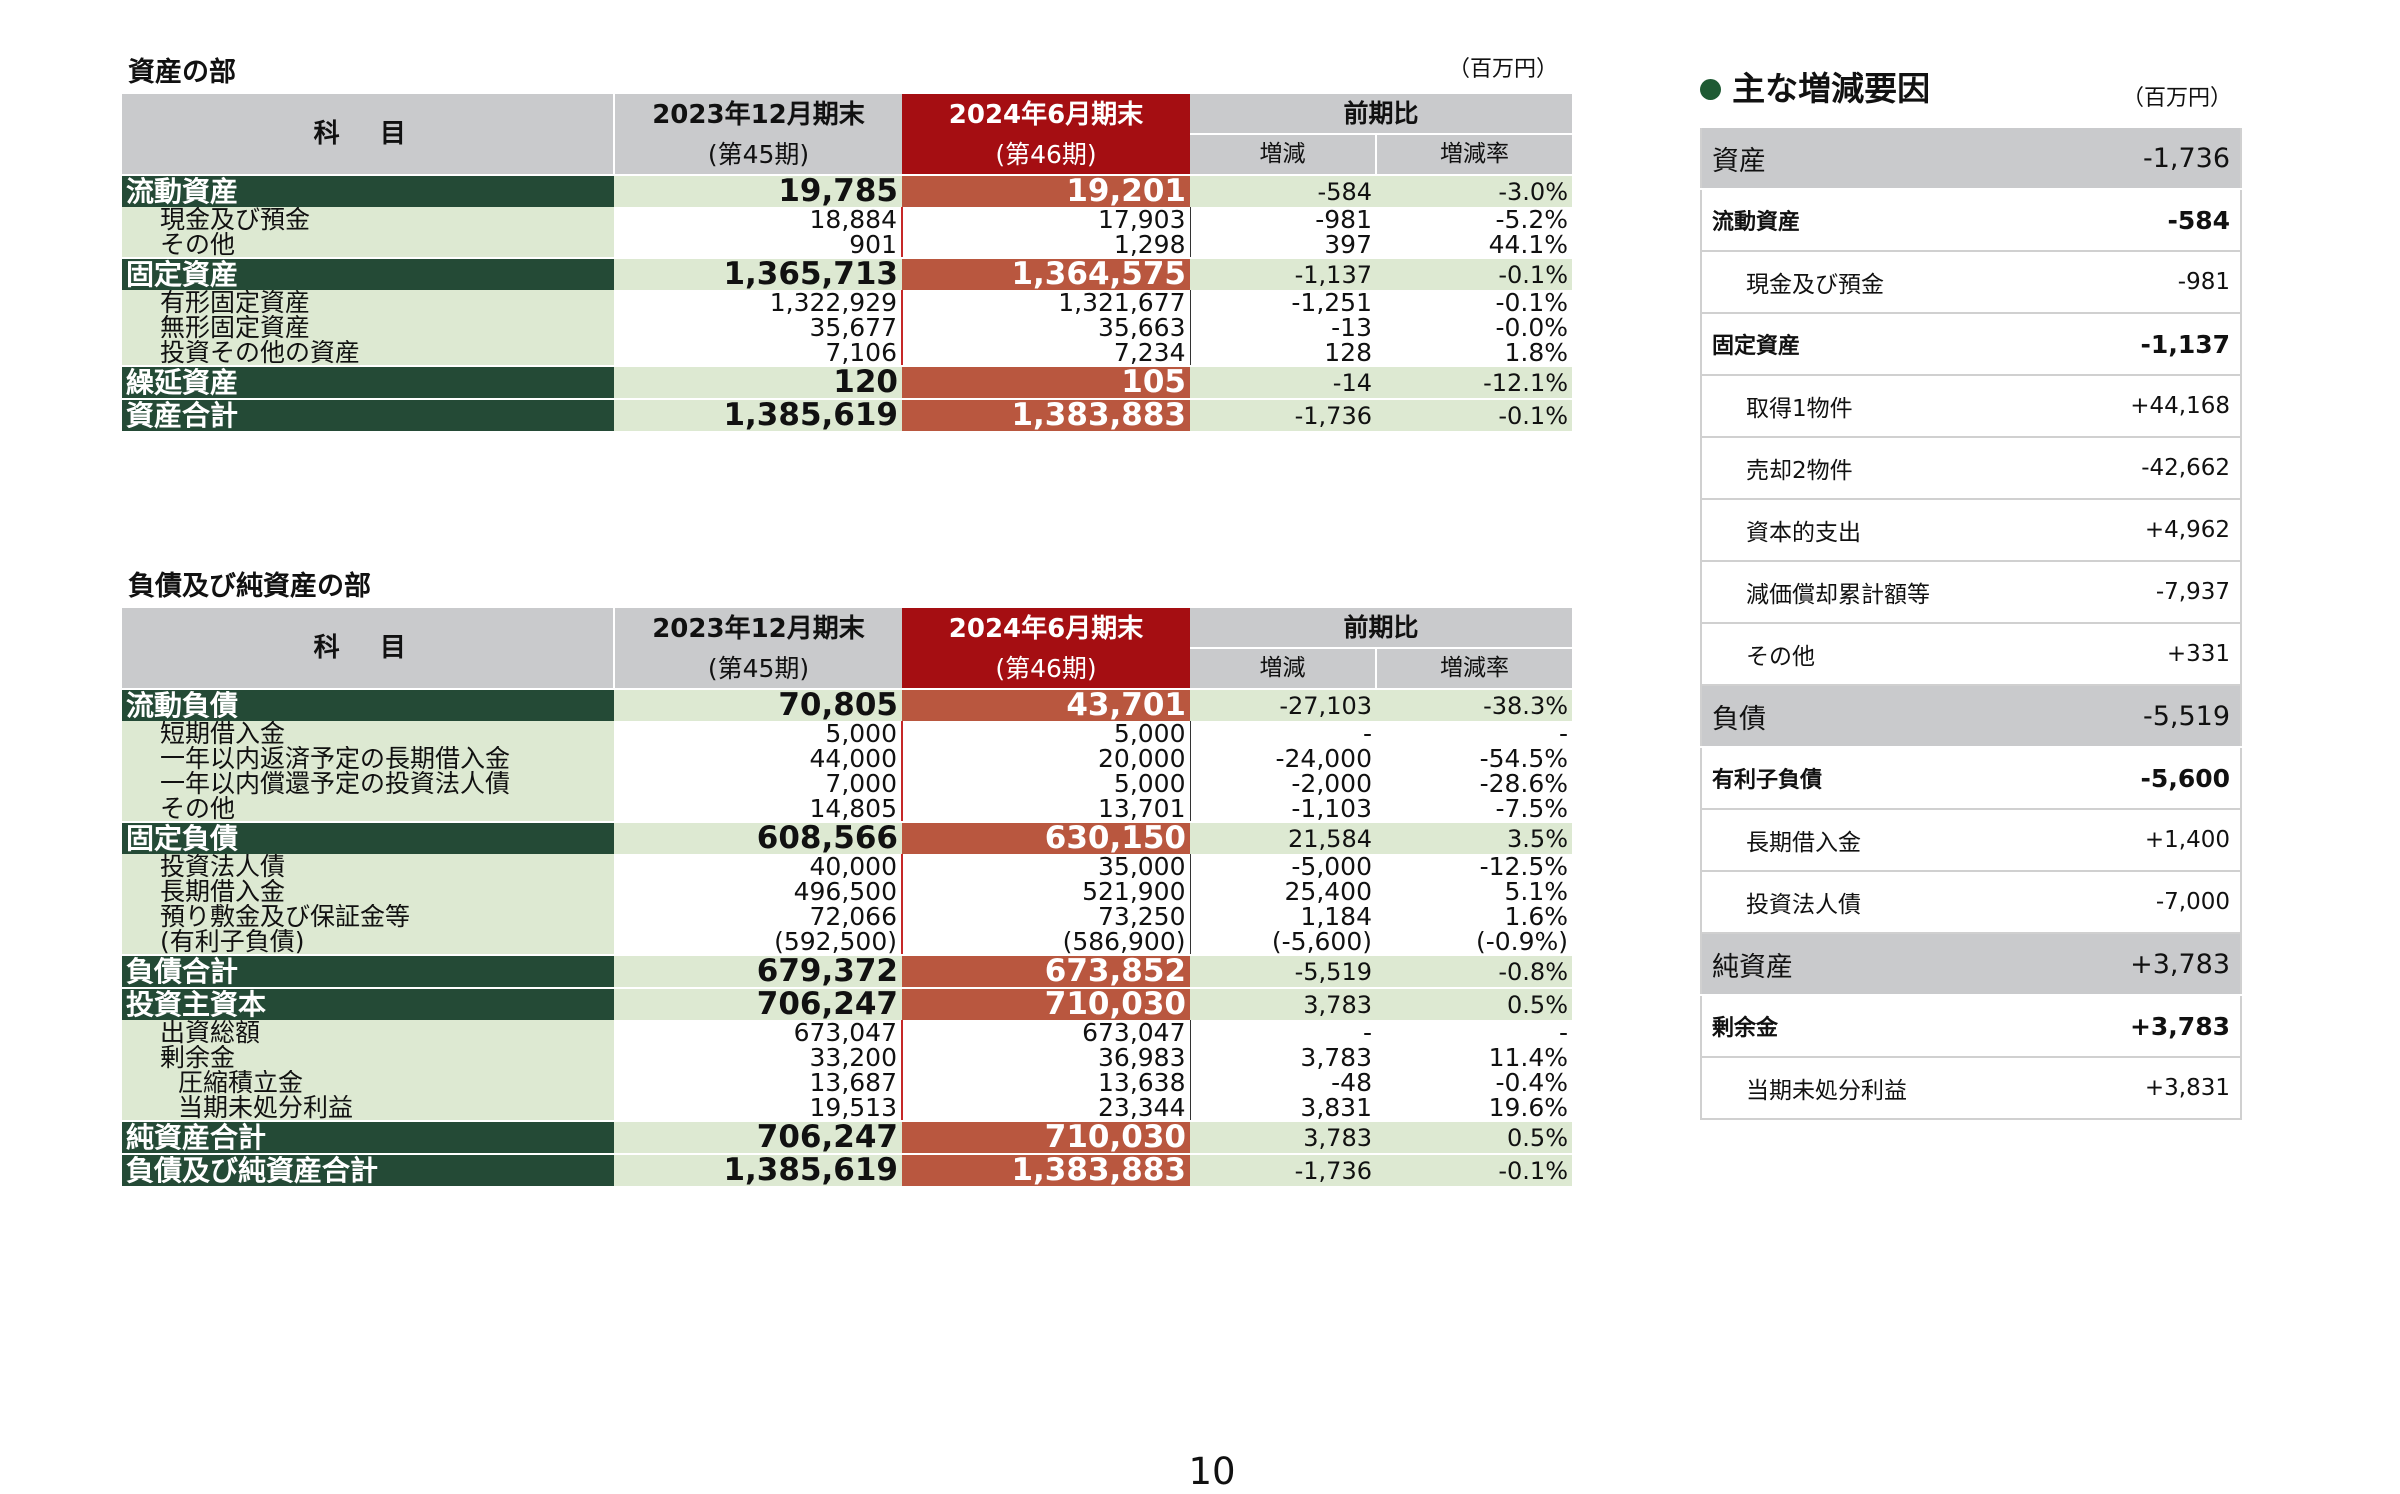  I want to click on row-label: 流動資産, so click(368, 191).